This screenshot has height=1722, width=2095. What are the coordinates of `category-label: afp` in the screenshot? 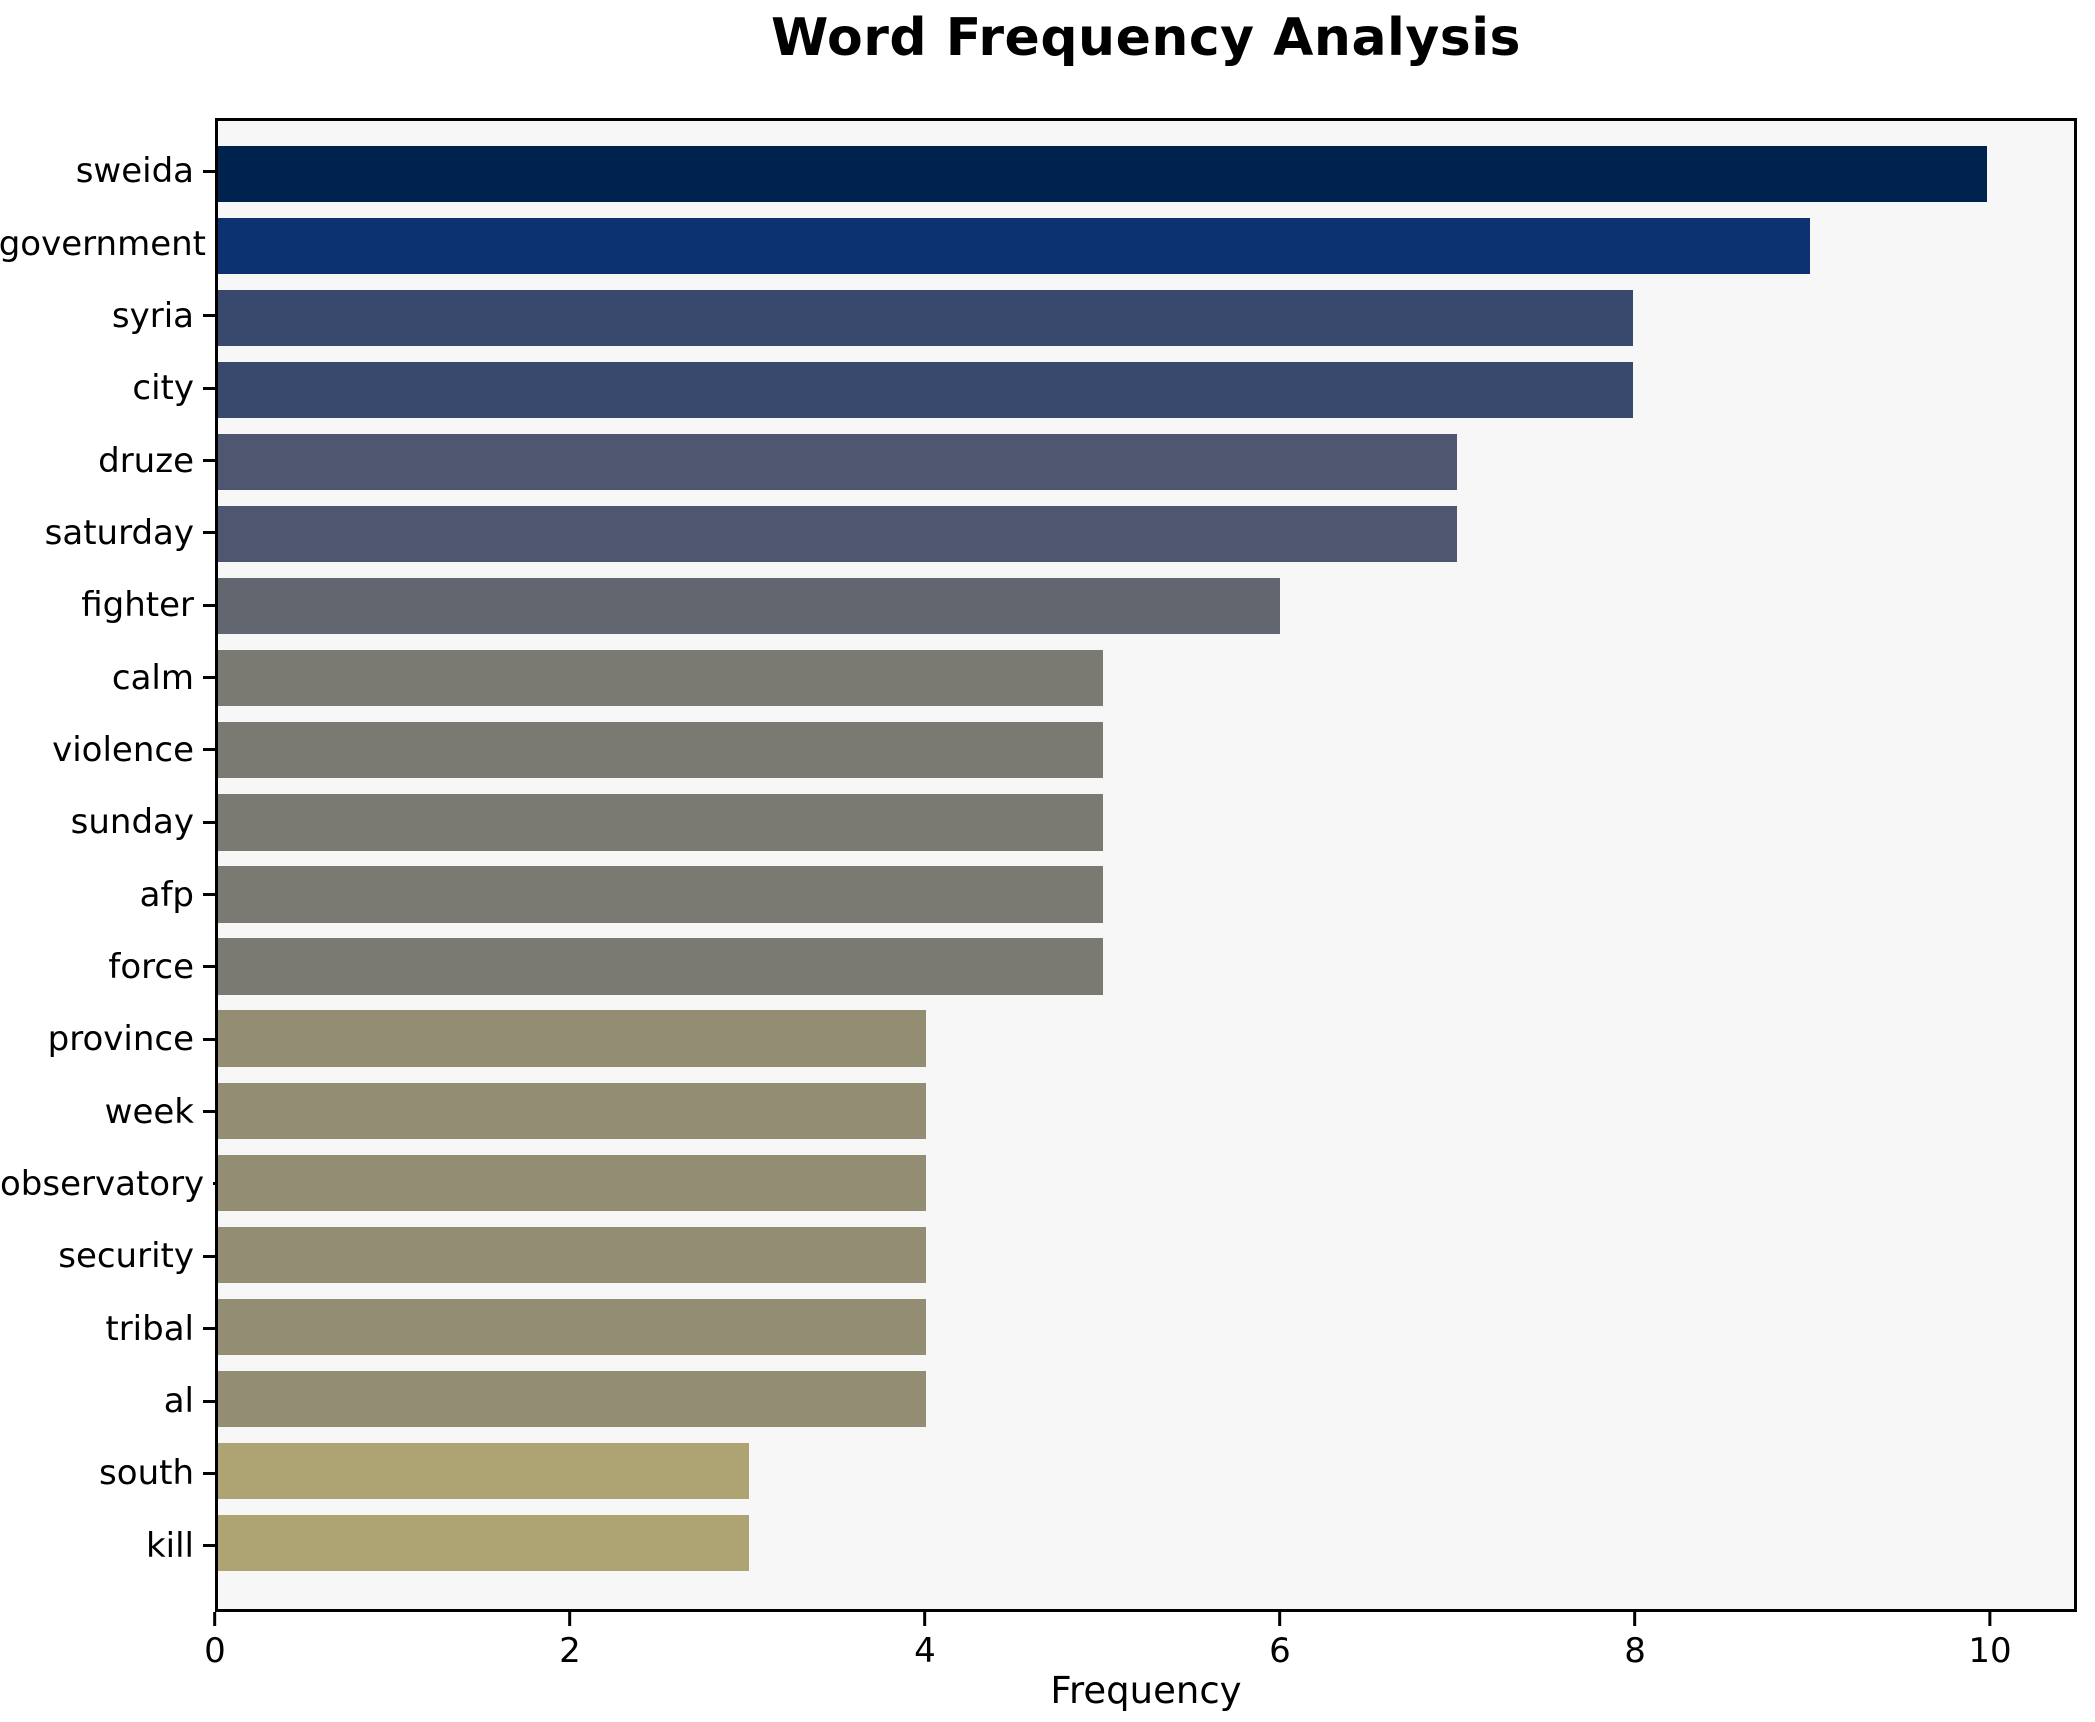 It's located at (166, 894).